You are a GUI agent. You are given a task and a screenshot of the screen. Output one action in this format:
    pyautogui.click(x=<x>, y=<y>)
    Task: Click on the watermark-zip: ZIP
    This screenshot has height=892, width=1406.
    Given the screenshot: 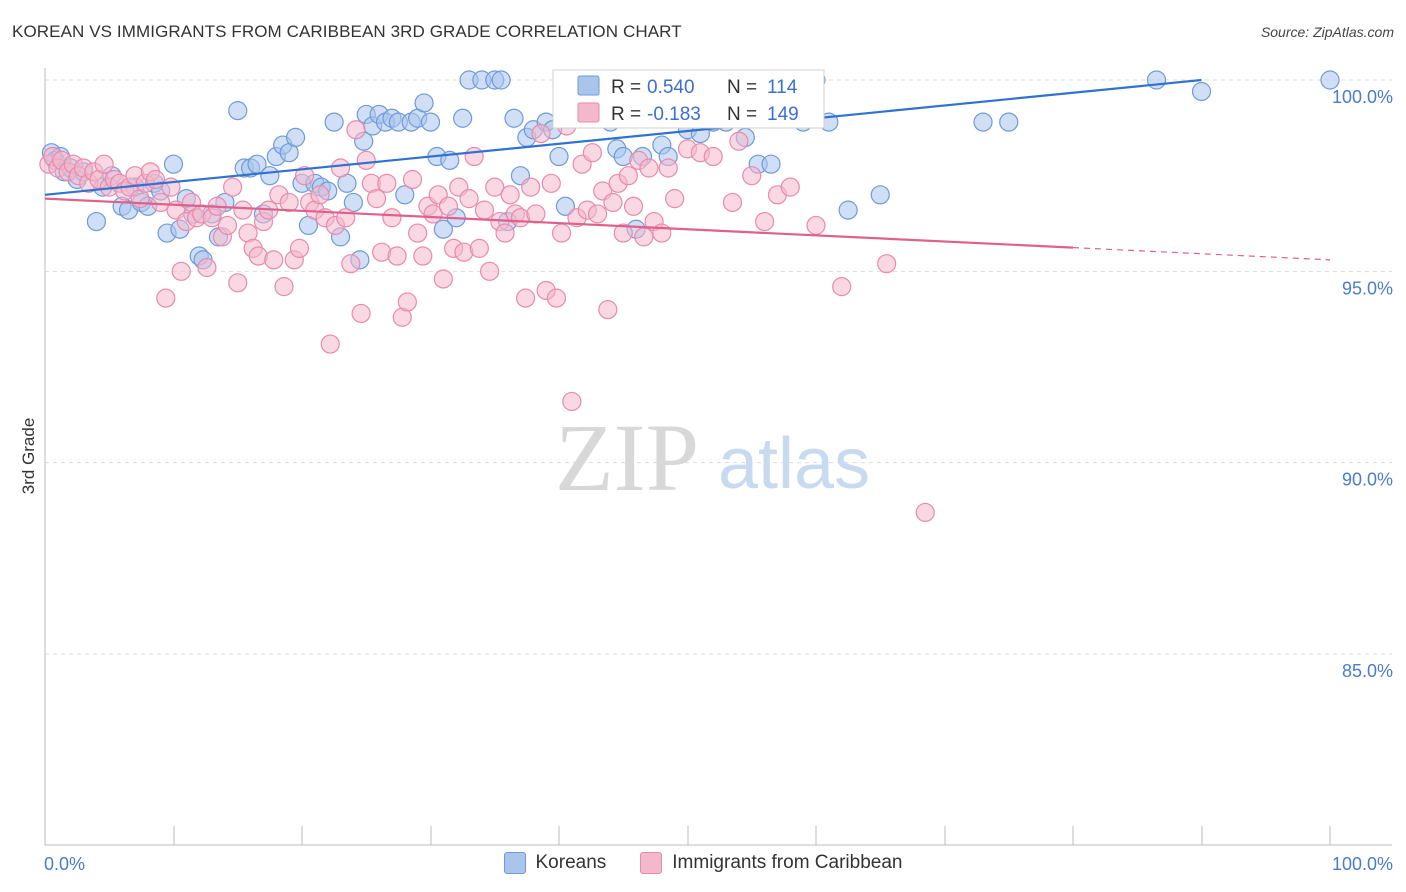 What is the action you would take?
    pyautogui.click(x=627, y=457)
    